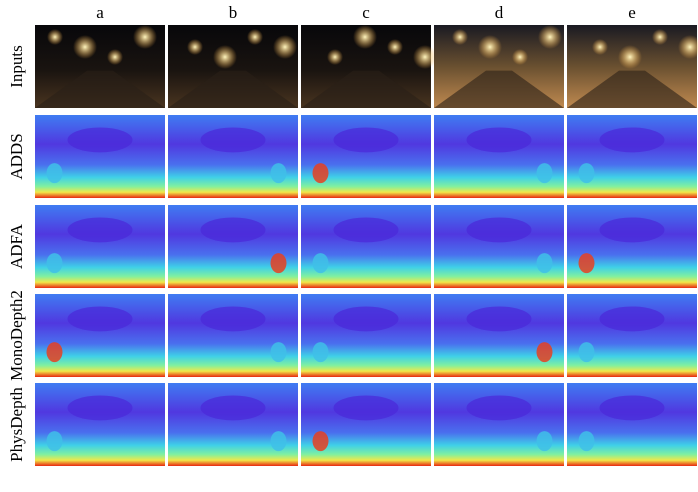  Describe the element at coordinates (233, 12) in the screenshot. I see `column-label: b` at that location.